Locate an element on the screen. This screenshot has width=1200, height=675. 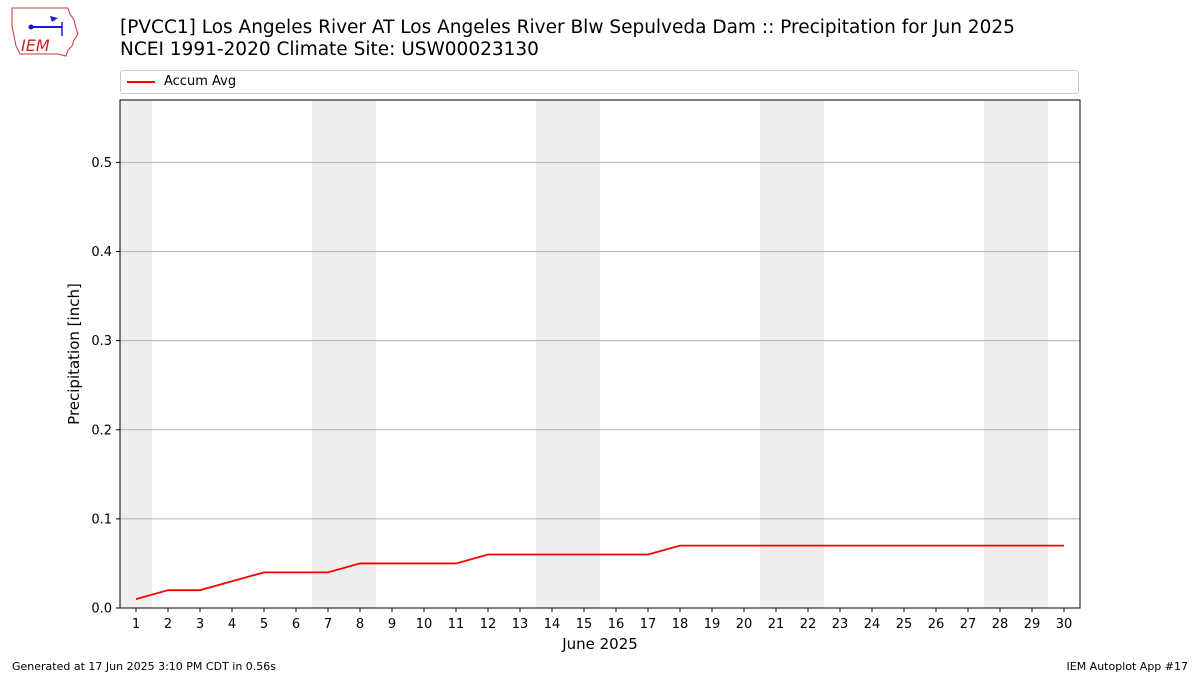
legend: Accum Avg is located at coordinates (599, 82).